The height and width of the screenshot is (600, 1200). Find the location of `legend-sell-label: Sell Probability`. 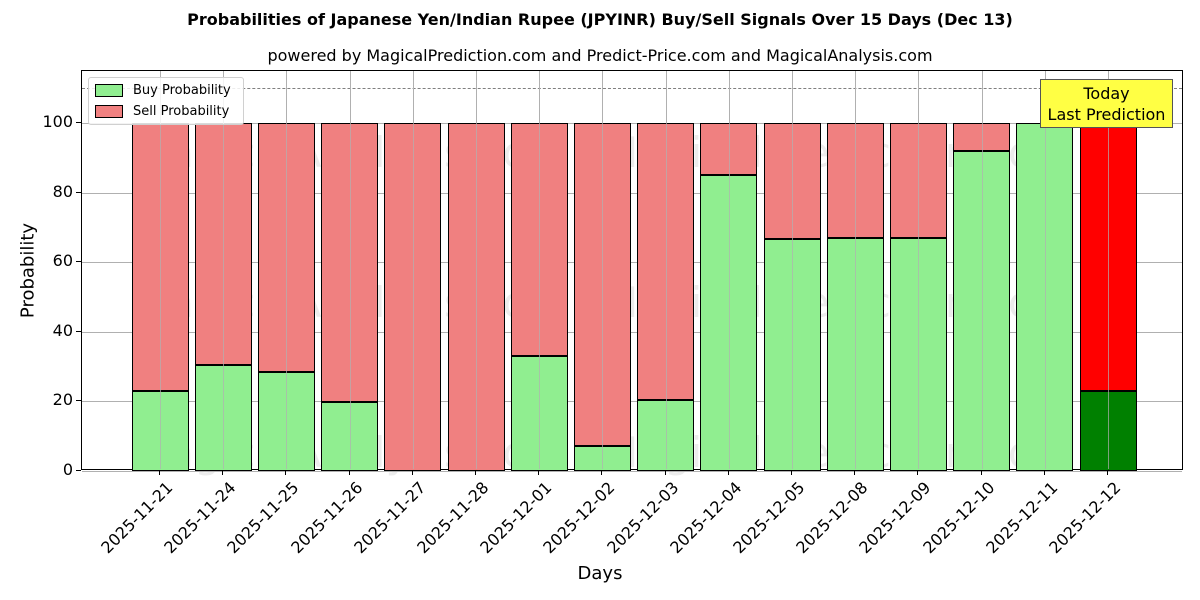

legend-sell-label: Sell Probability is located at coordinates (181, 111).